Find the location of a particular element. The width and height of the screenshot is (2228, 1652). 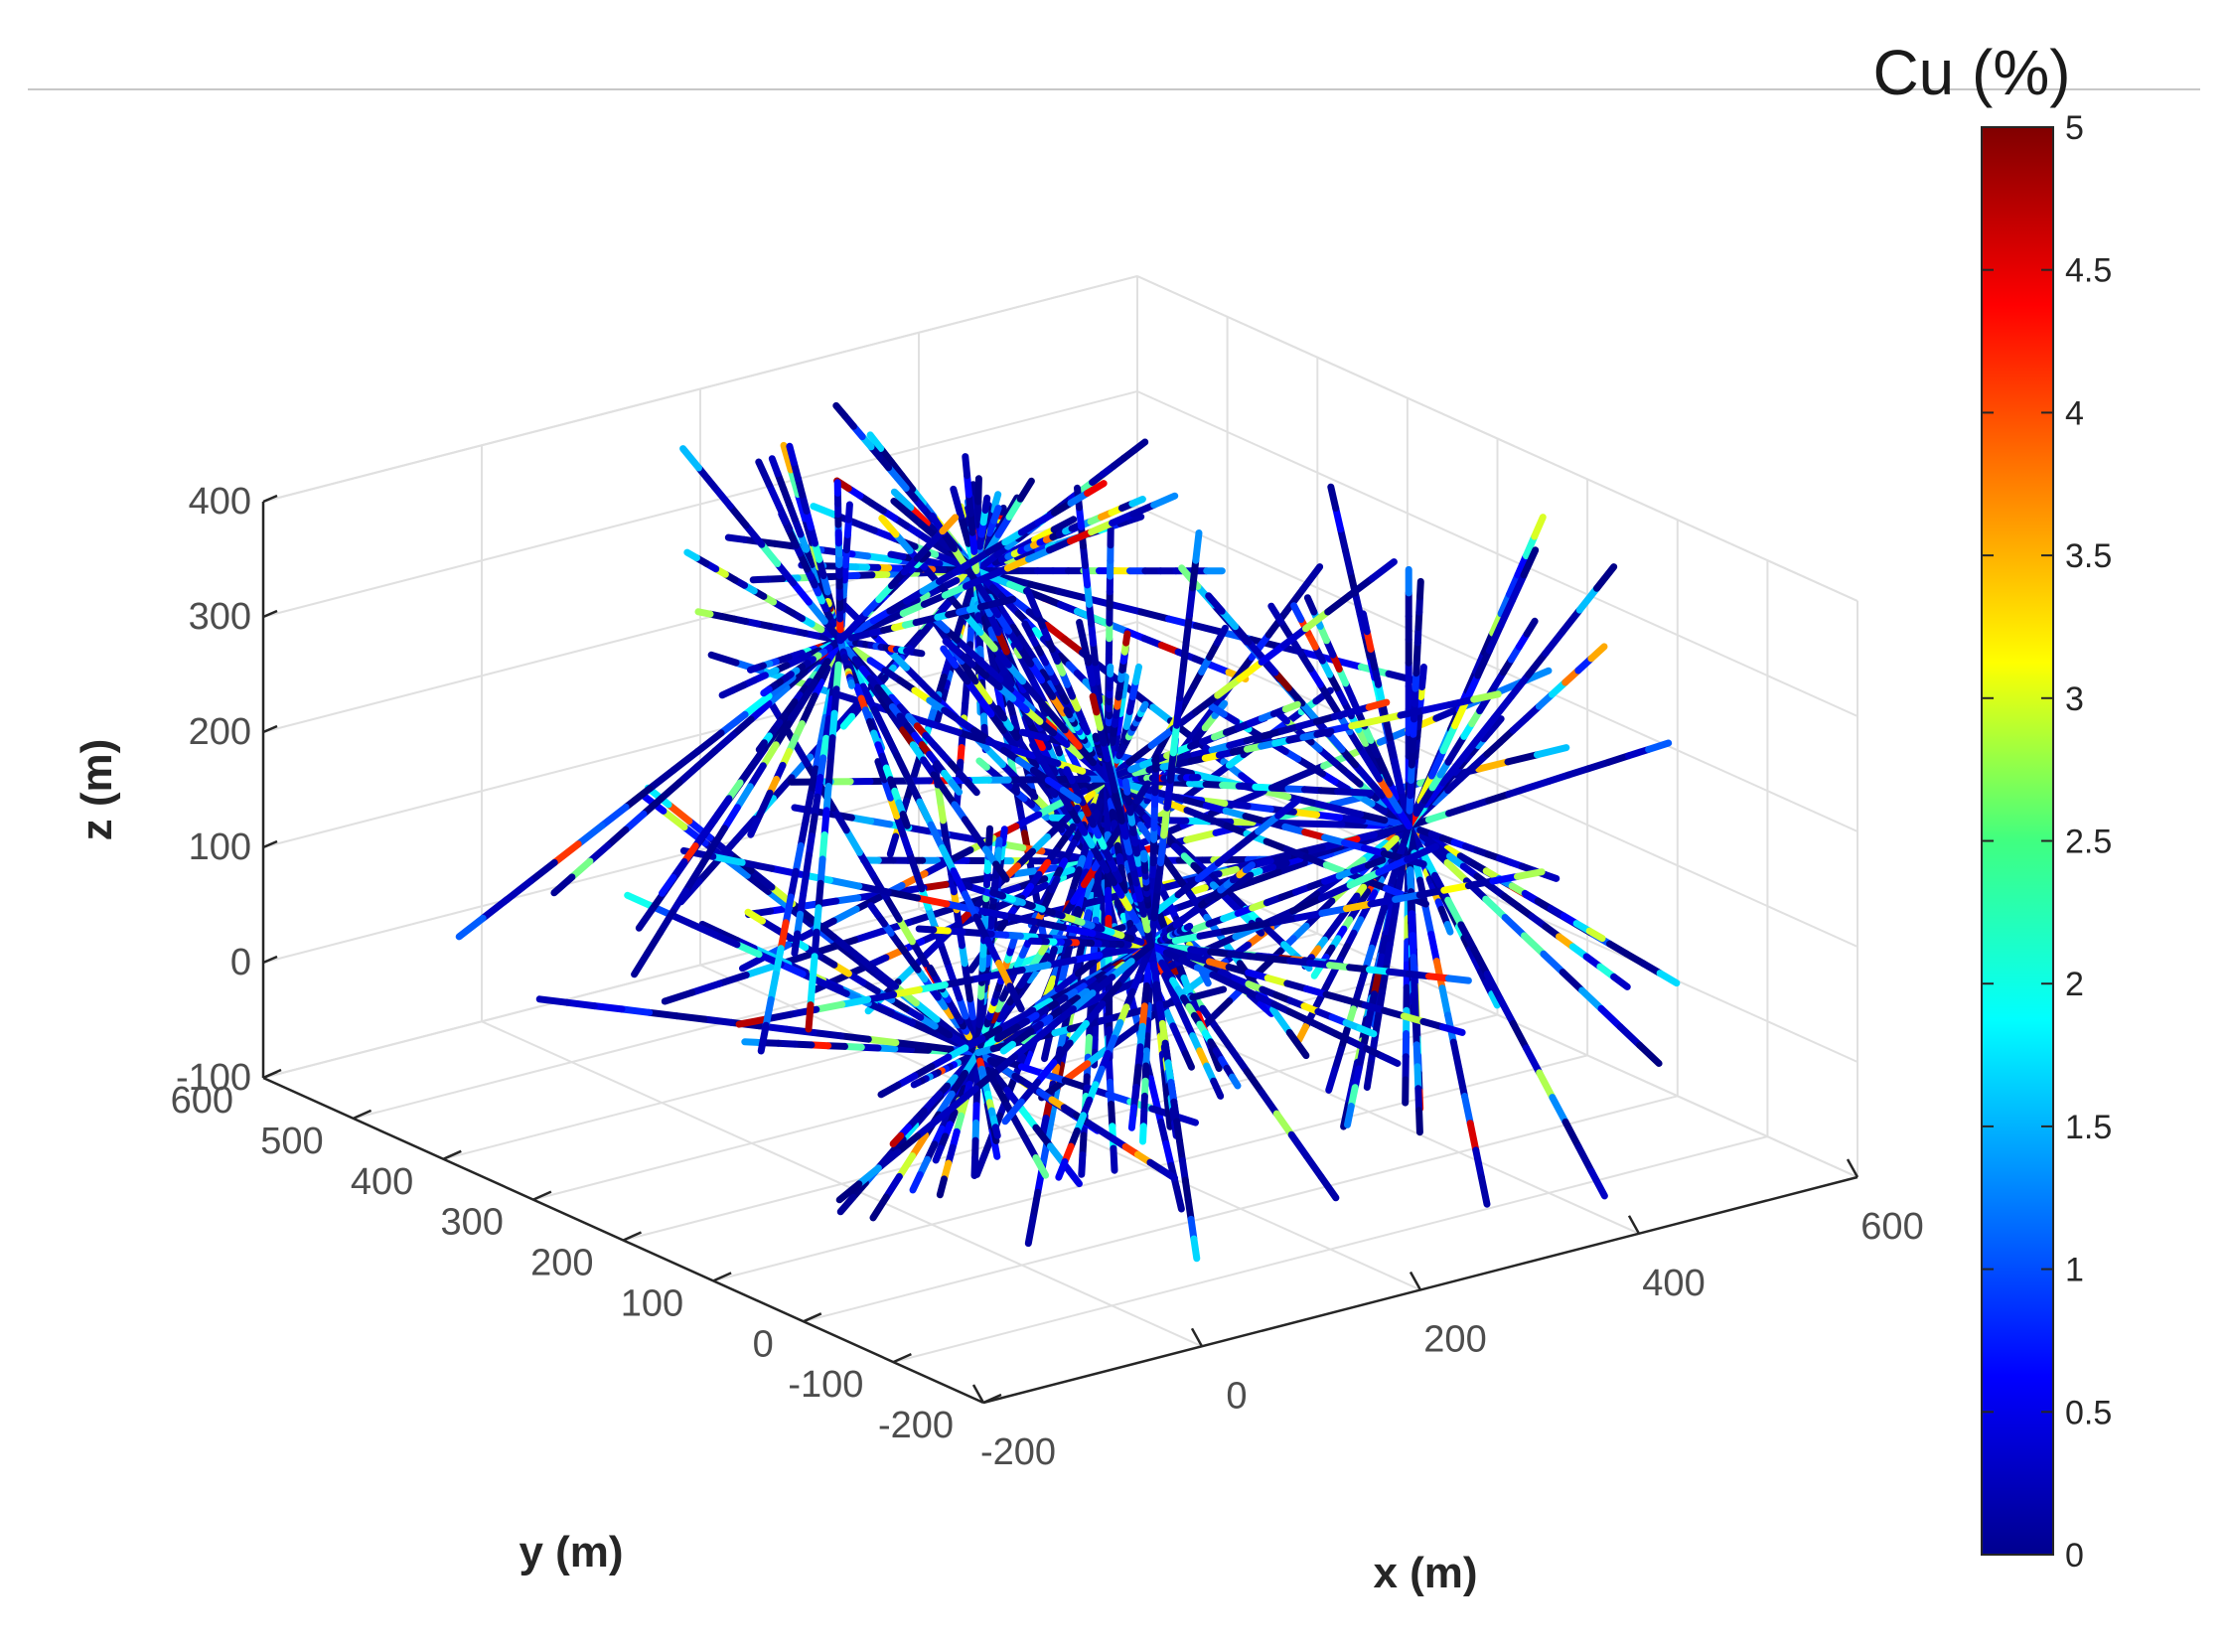

floor-grid-line is located at coordinates (1330, 1249).